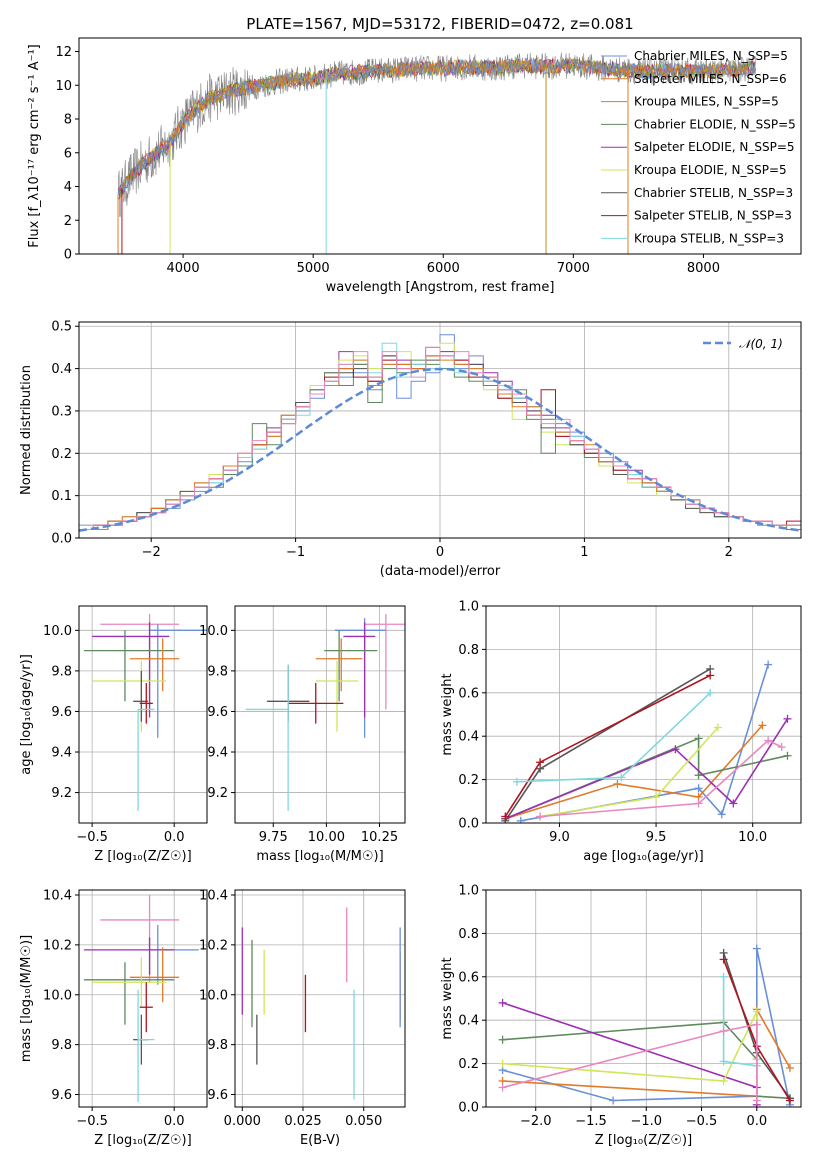  What do you see at coordinates (761, 344) in the screenshot?
I see `legend-entry: 𝒩(0, 1)` at bounding box center [761, 344].